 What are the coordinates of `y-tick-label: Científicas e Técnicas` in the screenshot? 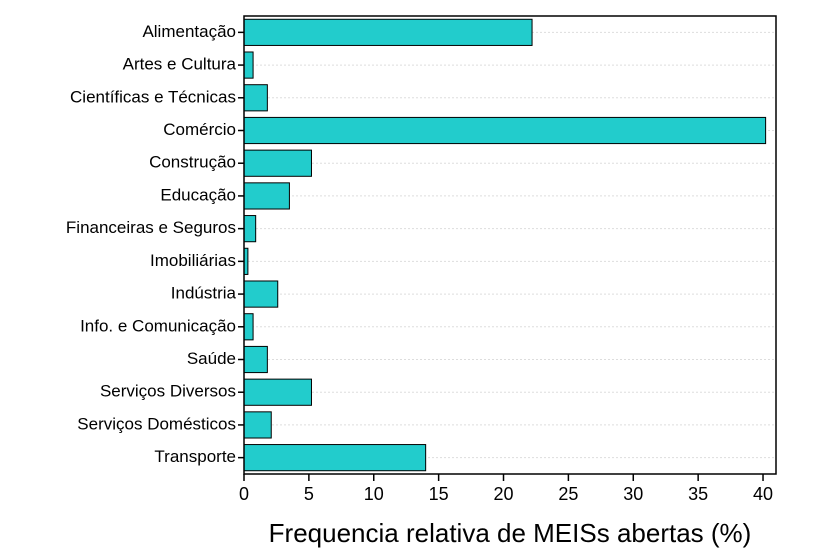 It's located at (153, 96).